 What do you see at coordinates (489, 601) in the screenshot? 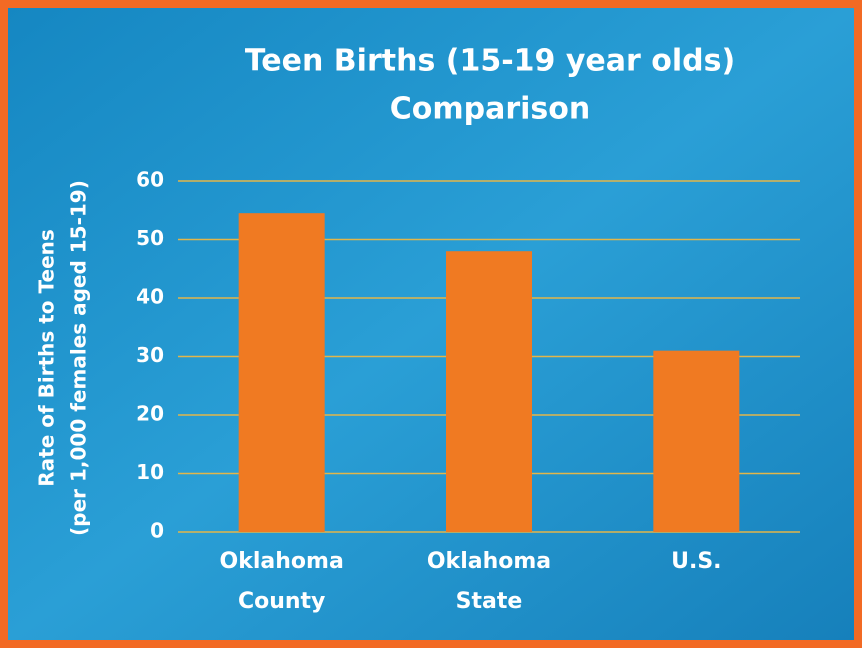
I see `x-tick-label: State` at bounding box center [489, 601].